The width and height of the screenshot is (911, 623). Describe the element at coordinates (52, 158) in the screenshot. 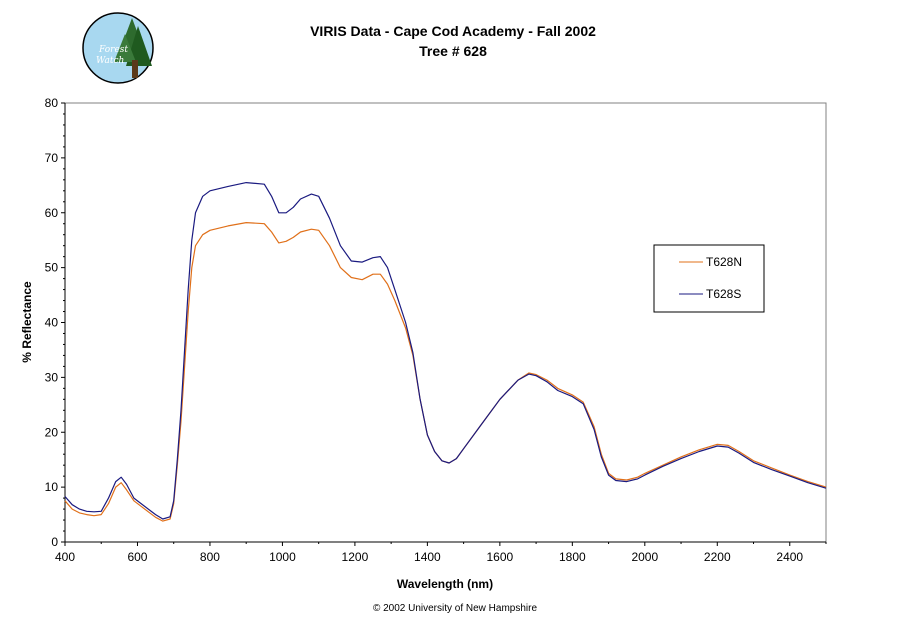

I see `y-tick-label: 70` at that location.